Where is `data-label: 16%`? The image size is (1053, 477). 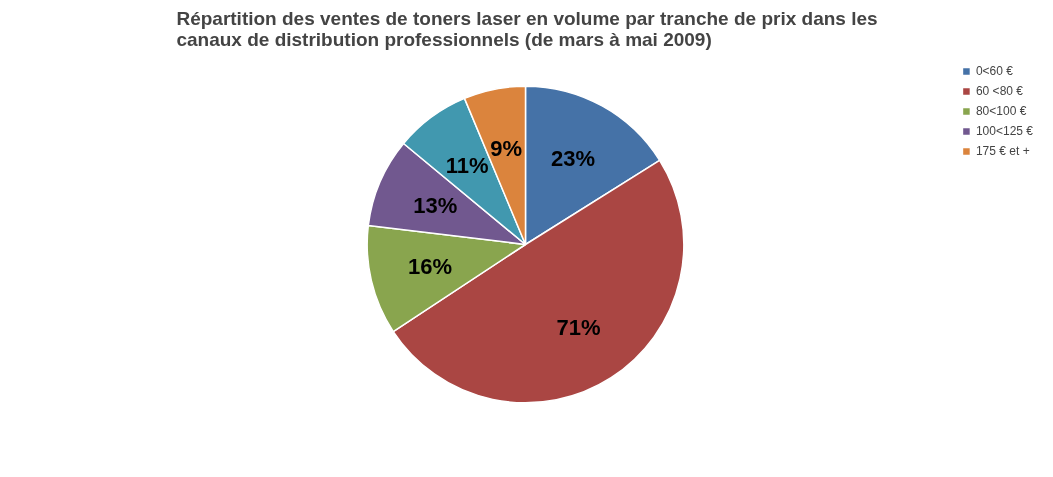 data-label: 16% is located at coordinates (429, 267).